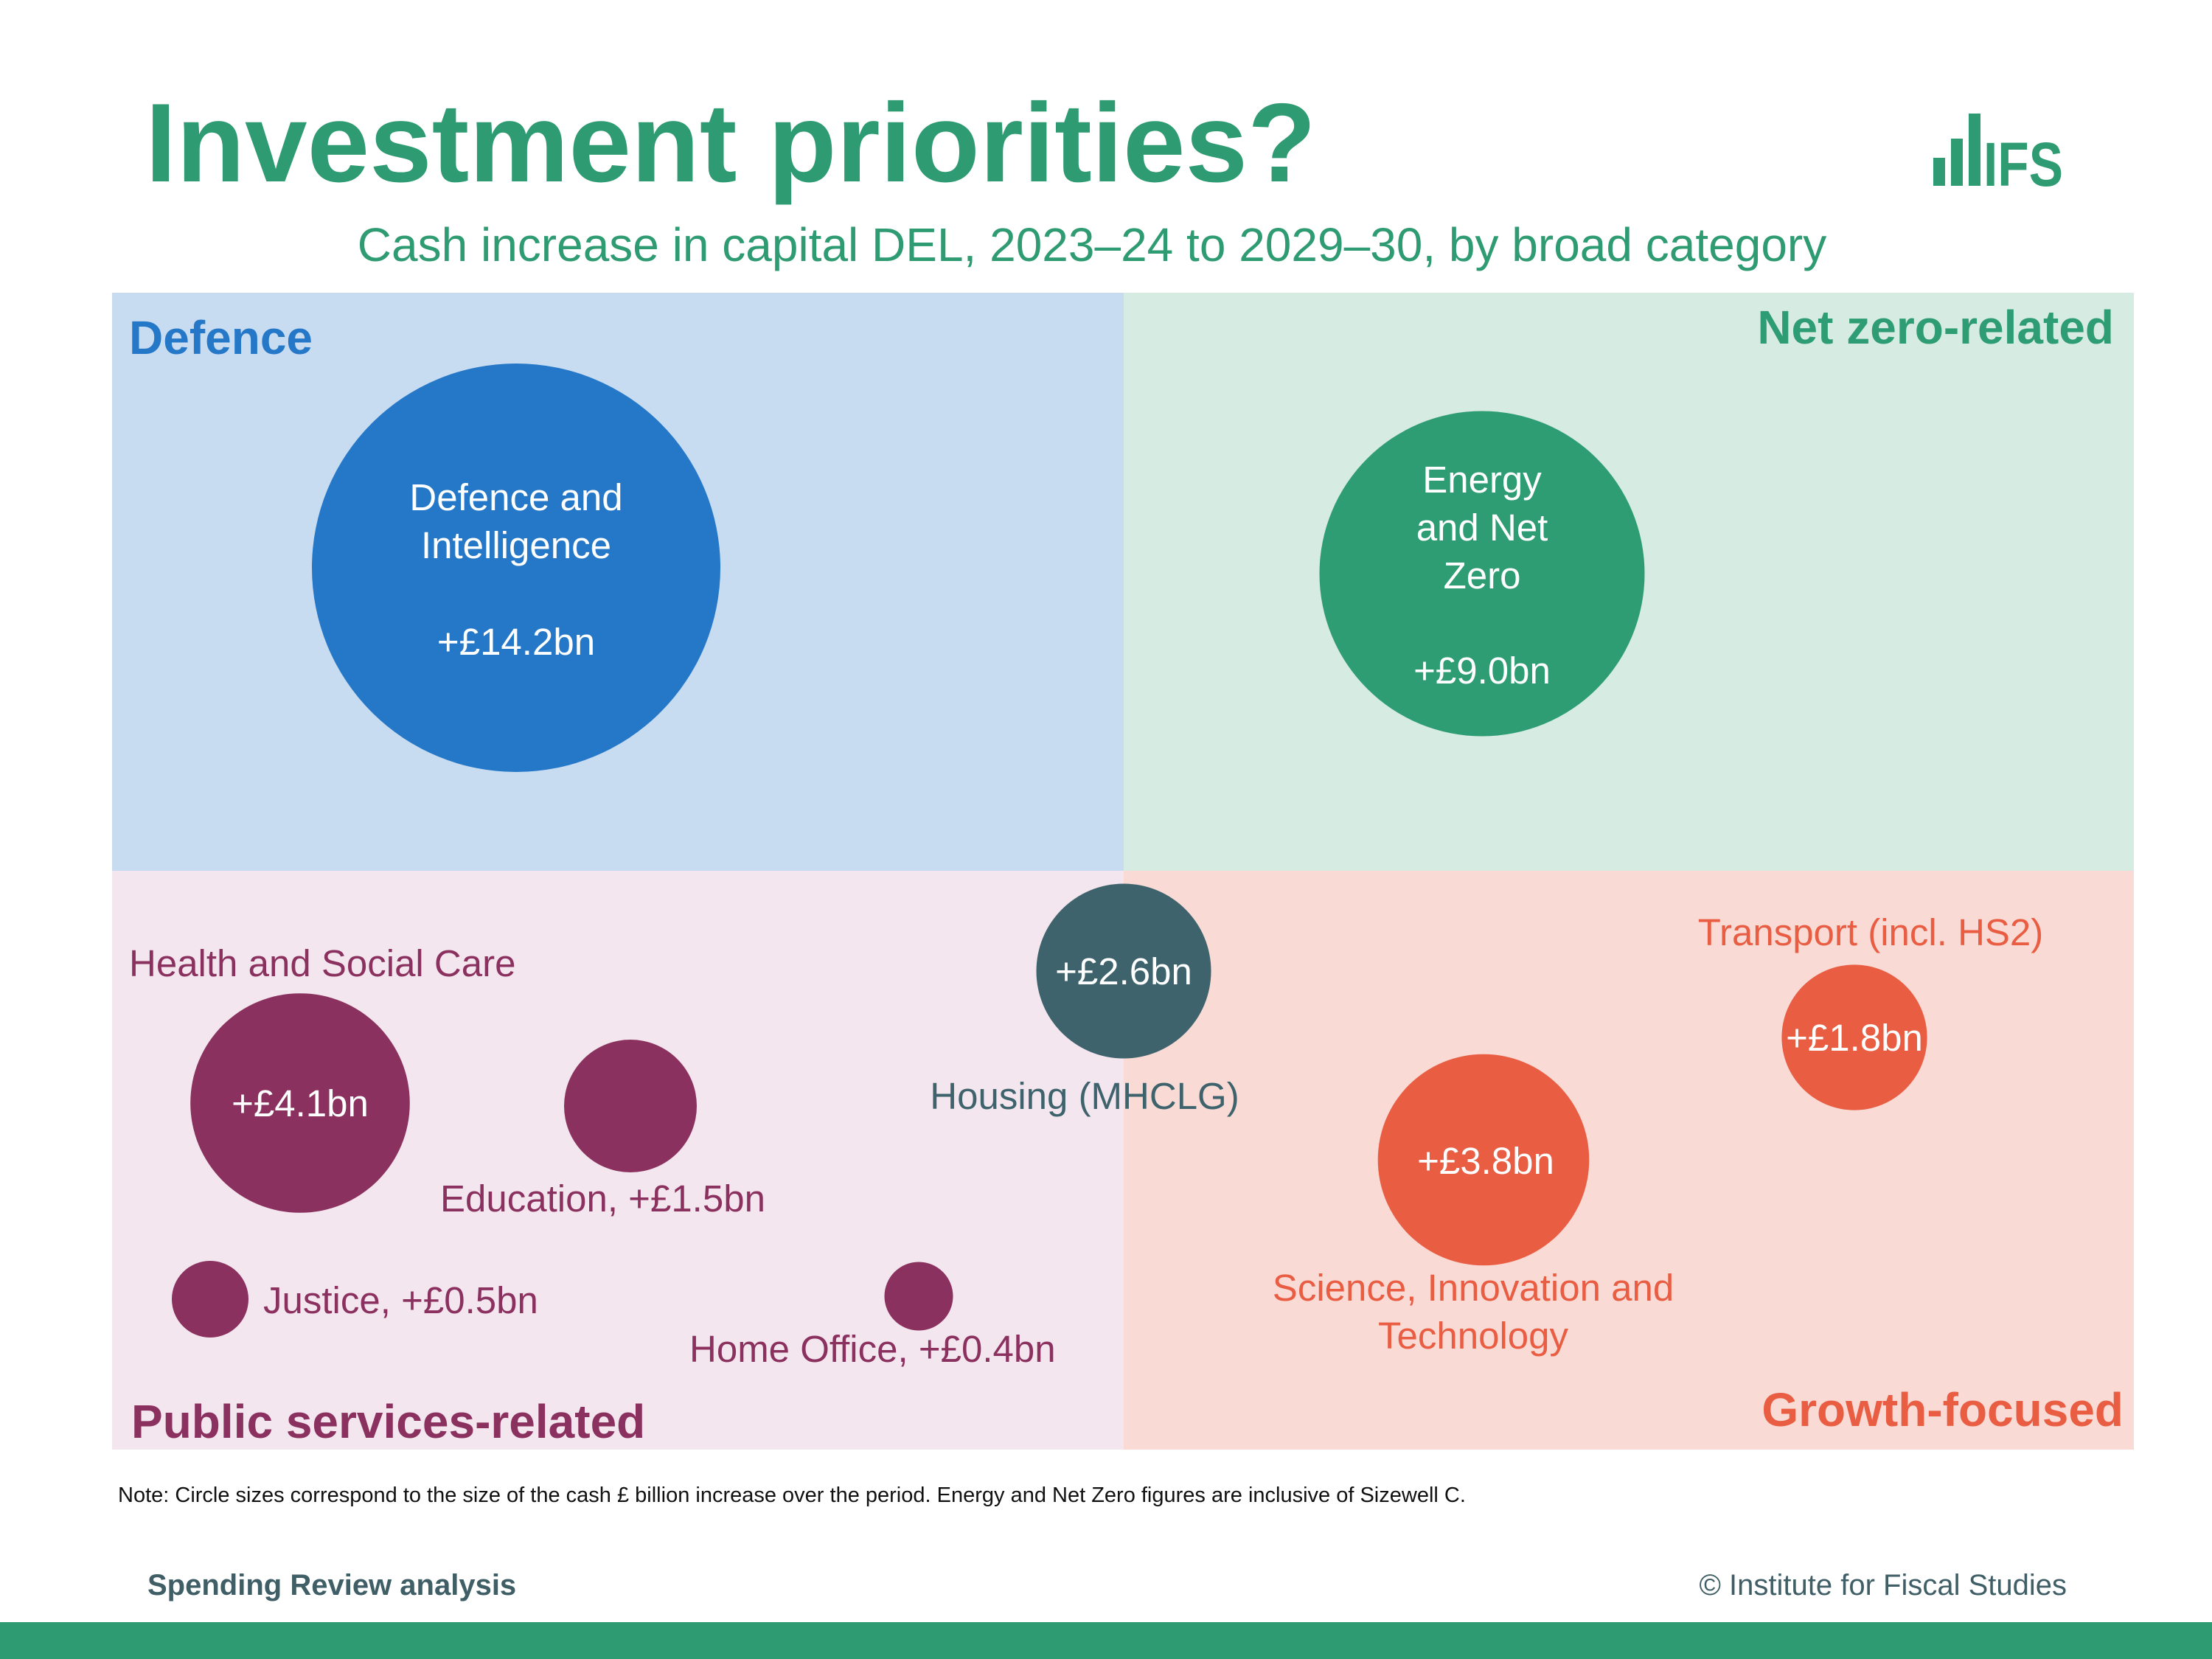 The image size is (2212, 1659). I want to click on logo-text: IFS, so click(2023, 158).